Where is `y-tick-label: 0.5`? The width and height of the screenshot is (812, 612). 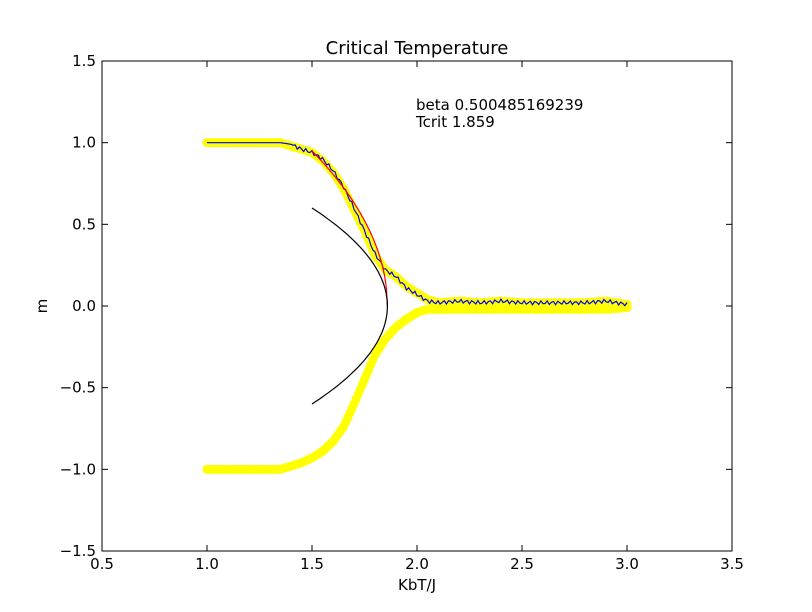
y-tick-label: 0.5 is located at coordinates (84, 224).